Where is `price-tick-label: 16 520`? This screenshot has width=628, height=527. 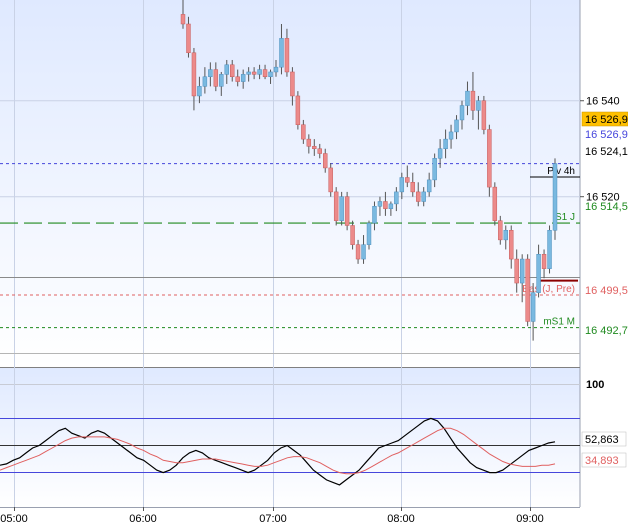
price-tick-label: 16 520 is located at coordinates (603, 198).